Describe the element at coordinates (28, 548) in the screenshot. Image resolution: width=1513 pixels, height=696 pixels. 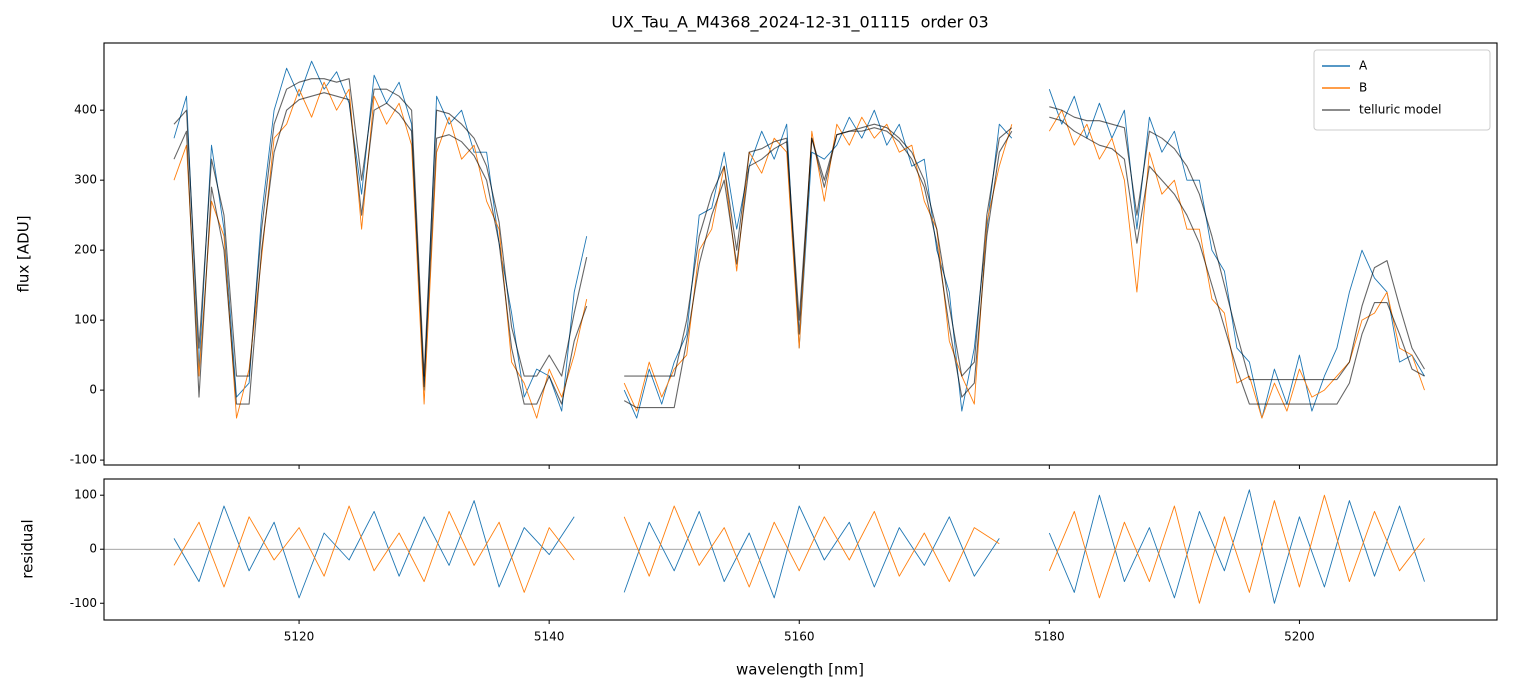
I see `y-axis-label: residual` at that location.